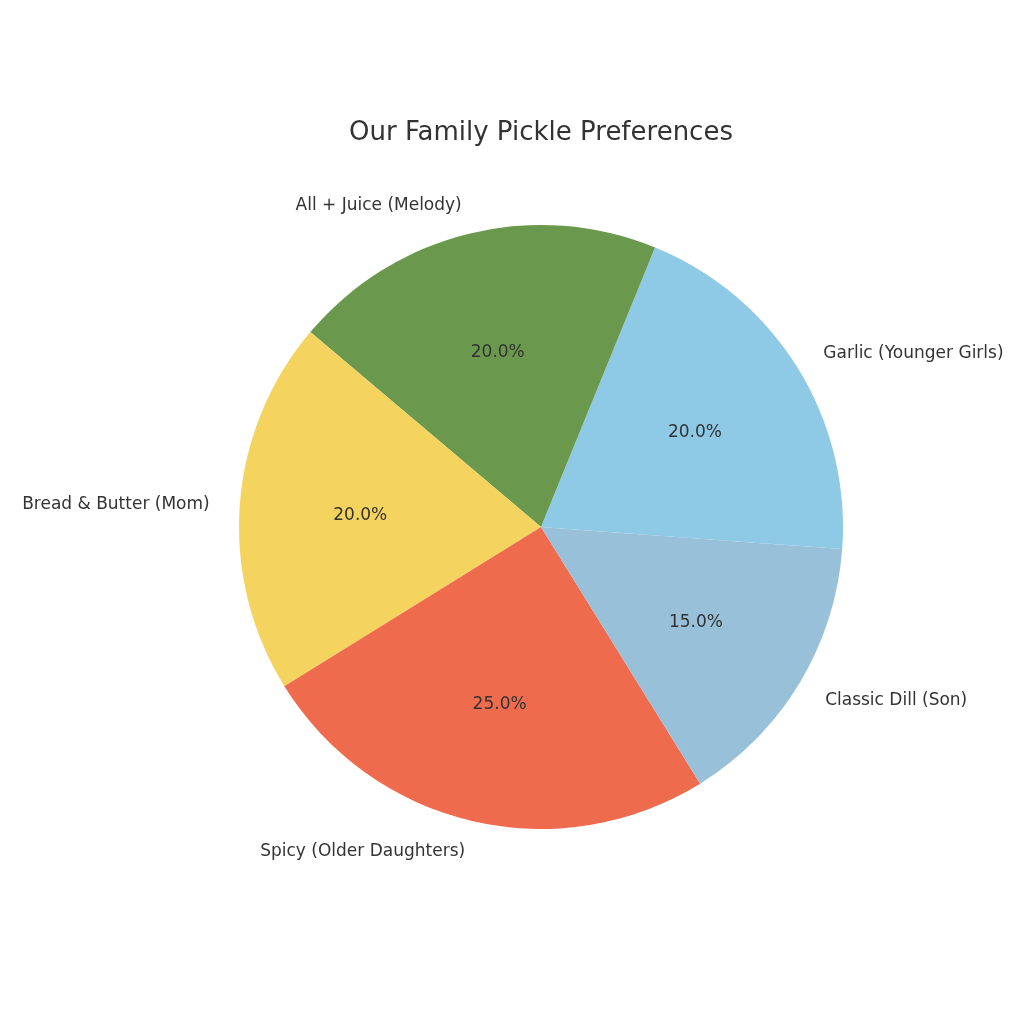 This screenshot has height=1024, width=1024. I want to click on chart-title: Our Family Pickle Preferences, so click(541, 131).